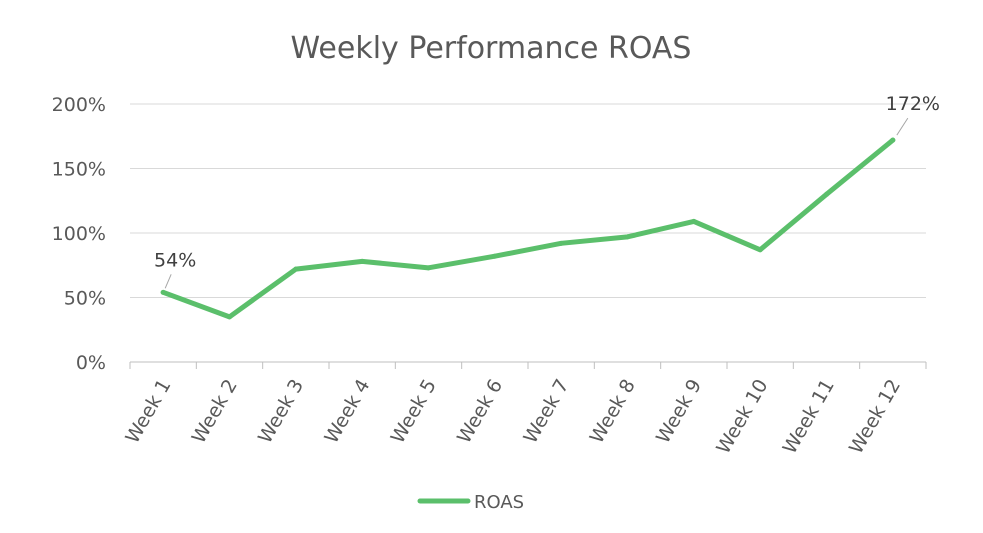  Describe the element at coordinates (480, 412) in the screenshot. I see `x-tick-label: Week 6` at that location.